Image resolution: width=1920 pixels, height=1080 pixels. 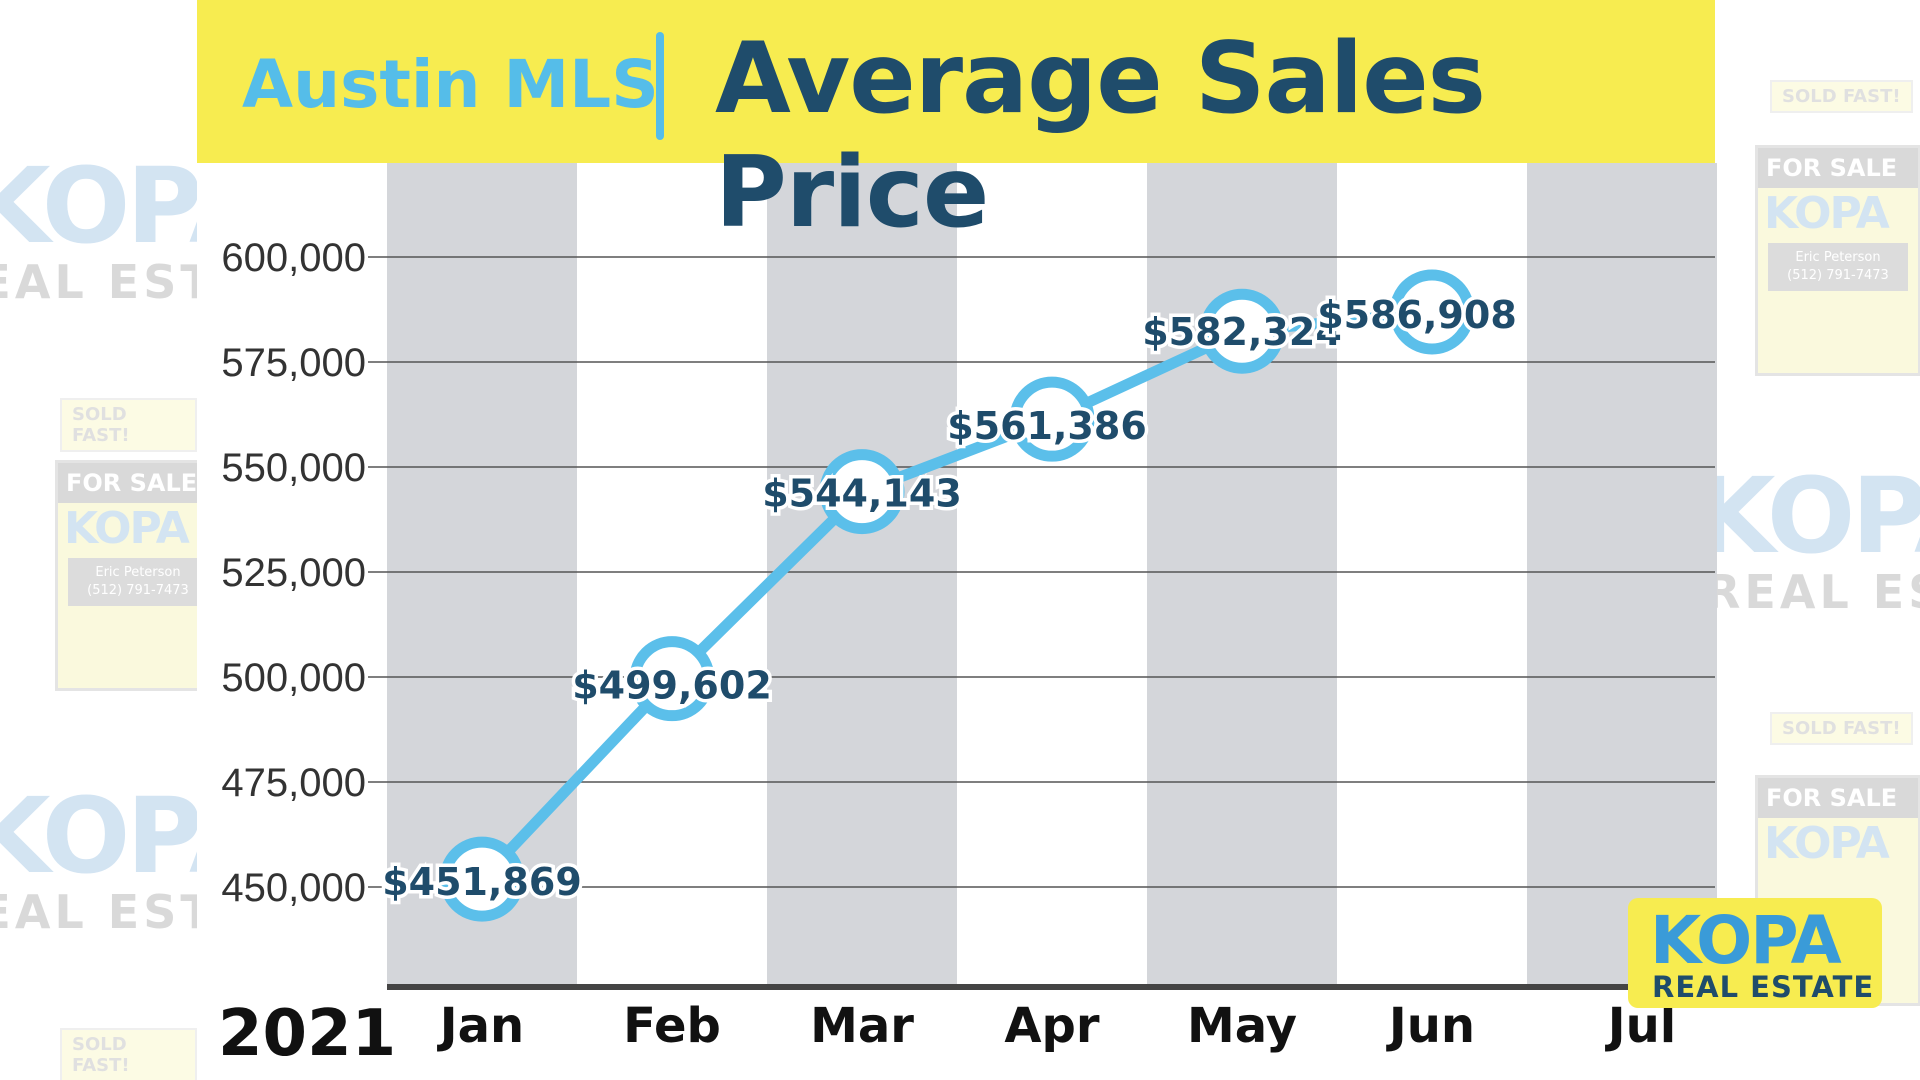 What do you see at coordinates (1242, 1026) in the screenshot?
I see `month-label: May` at bounding box center [1242, 1026].